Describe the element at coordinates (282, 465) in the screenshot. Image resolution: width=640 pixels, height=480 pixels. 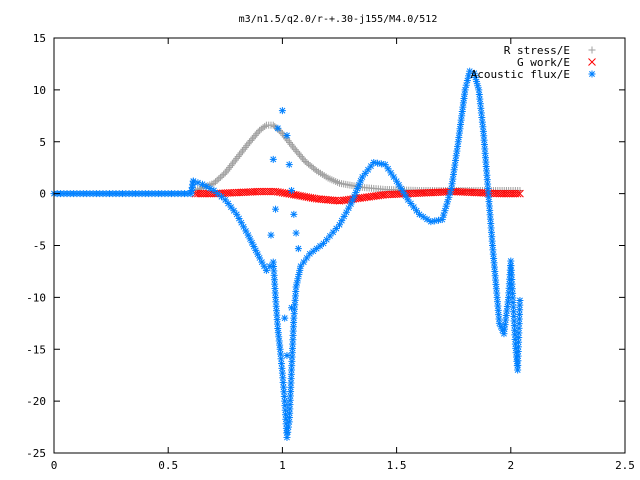
I see `x-tick-label: 1` at that location.